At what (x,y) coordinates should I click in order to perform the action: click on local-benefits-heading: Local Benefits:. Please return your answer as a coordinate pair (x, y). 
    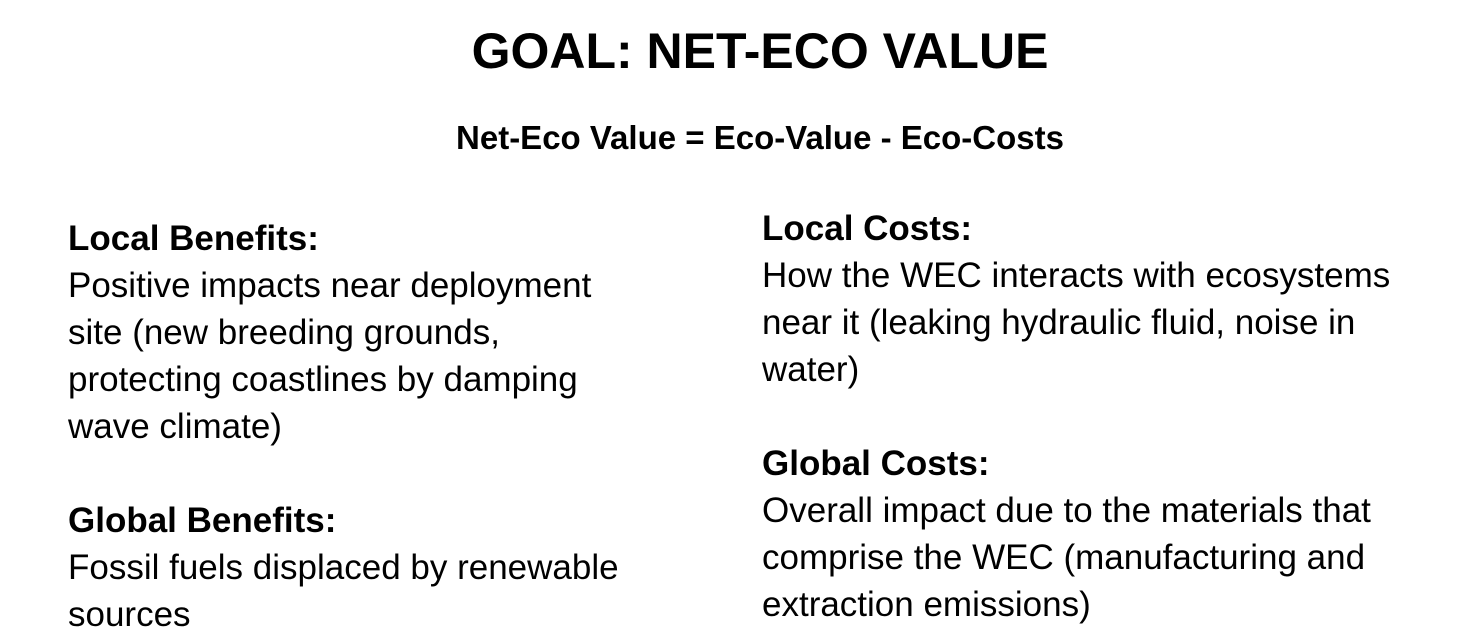
    Looking at the image, I should click on (193, 238).